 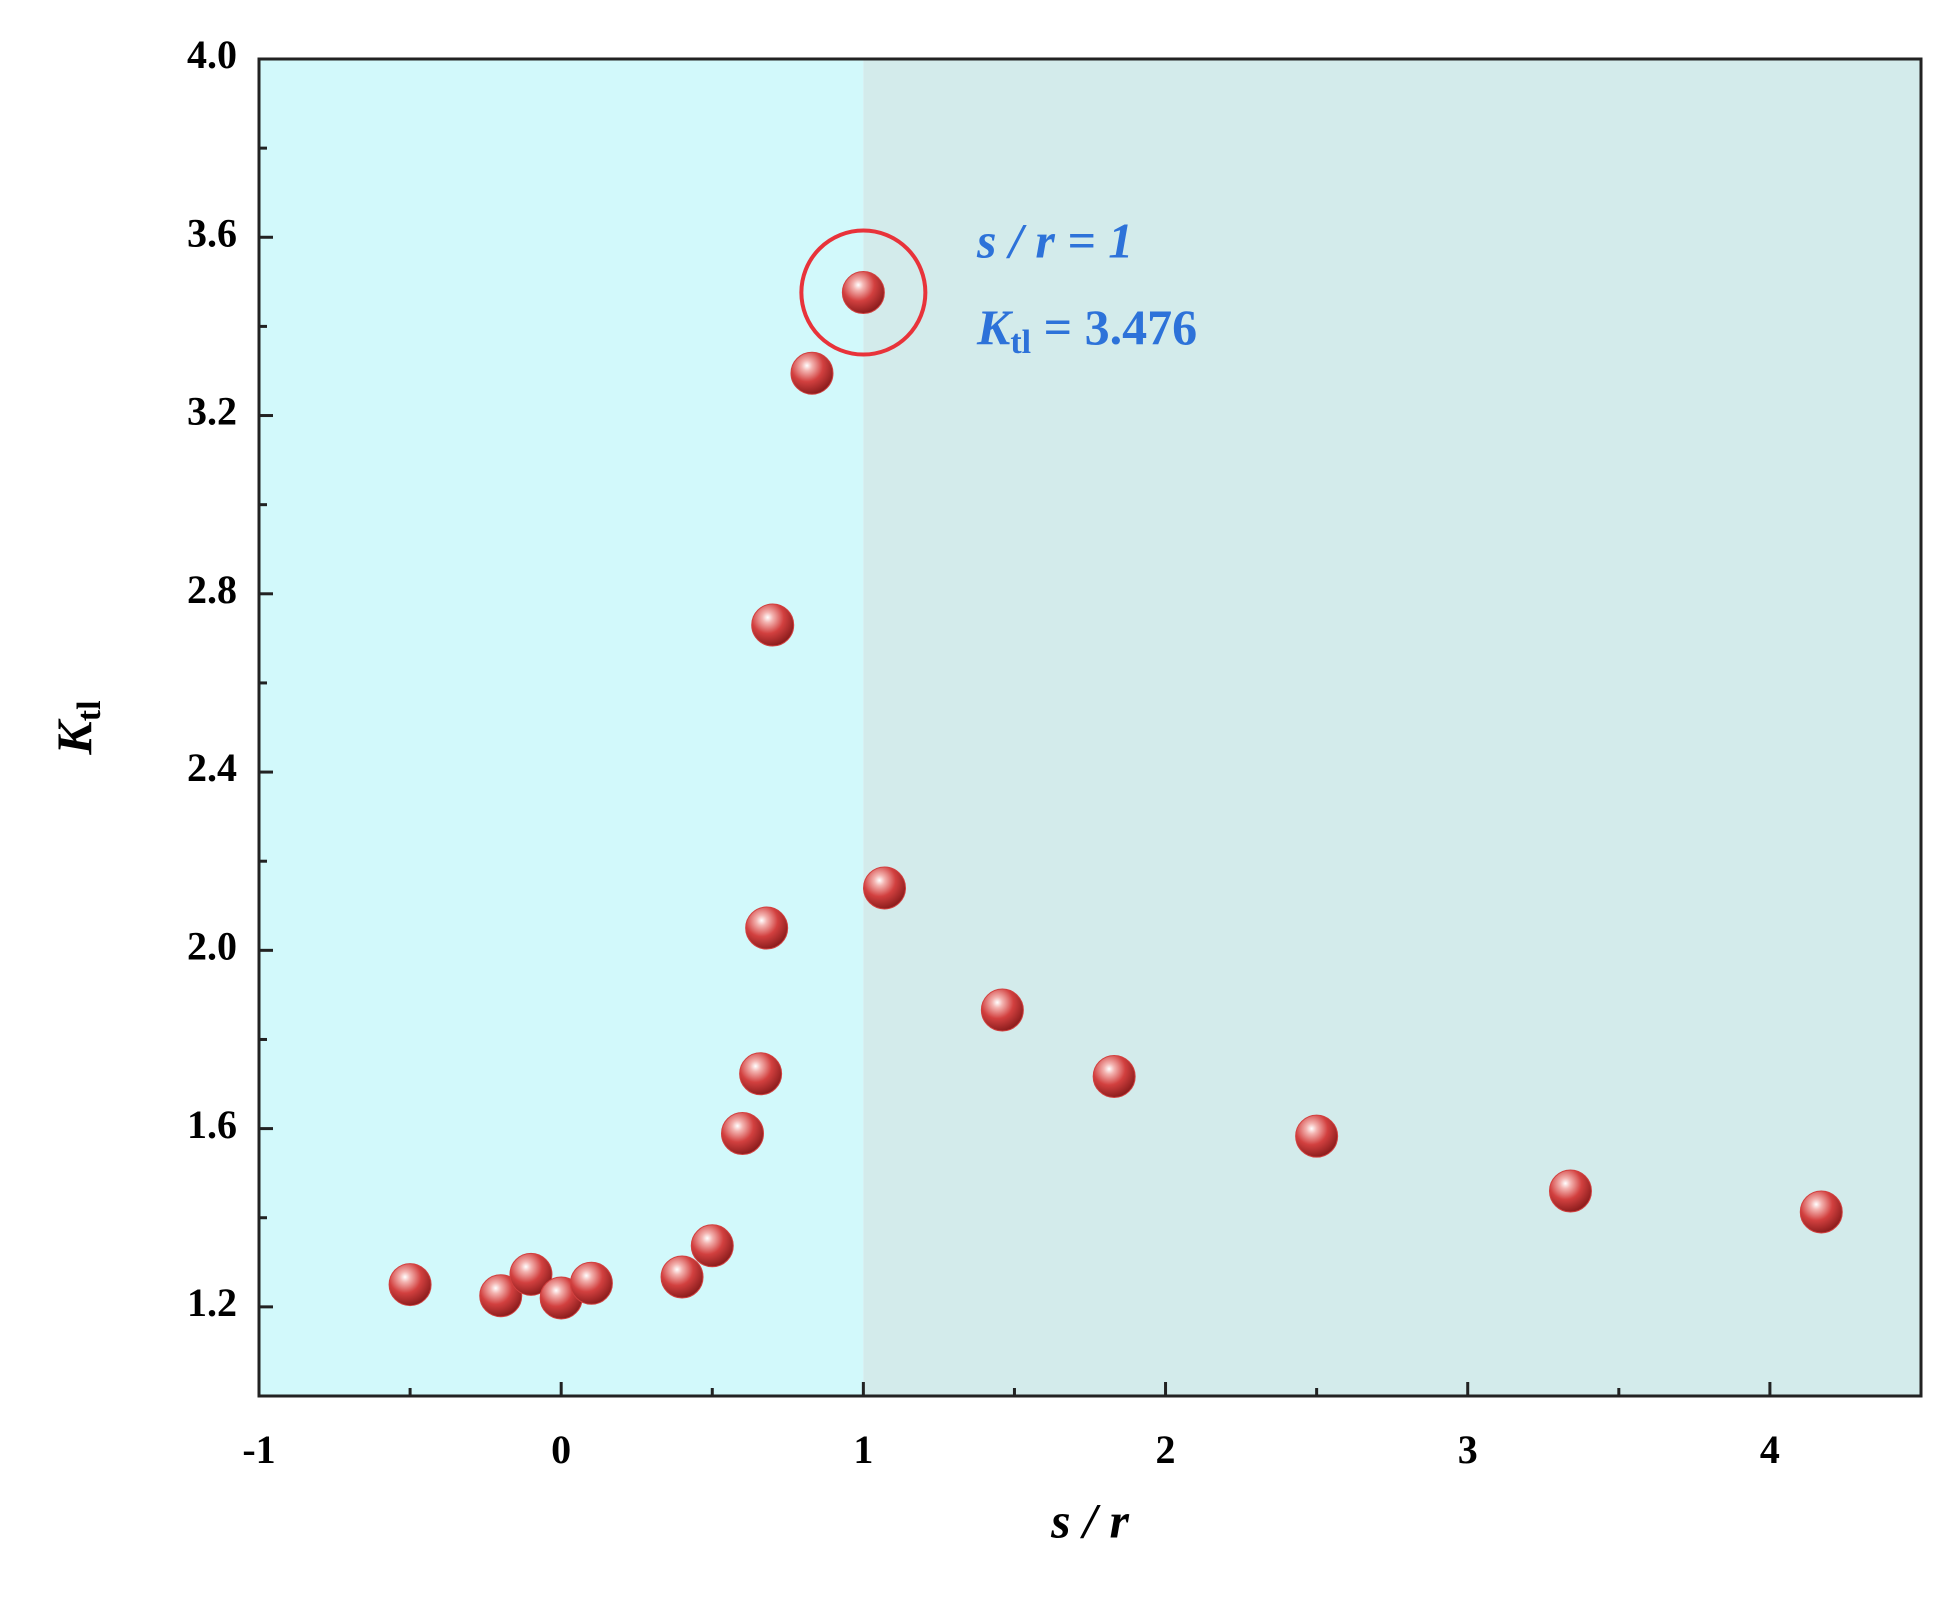 I want to click on x-tick-label: 2, so click(x=1166, y=1449).